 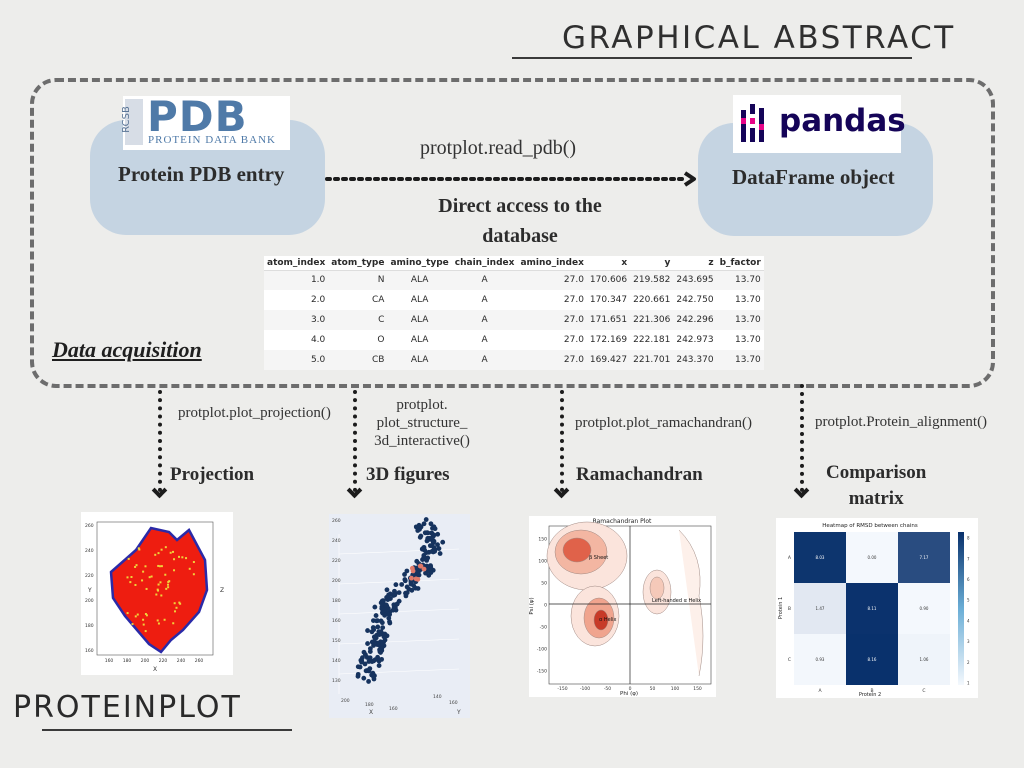 What do you see at coordinates (676, 601) in the screenshot?
I see `rama-region-label: Left-handed α Helix` at bounding box center [676, 601].